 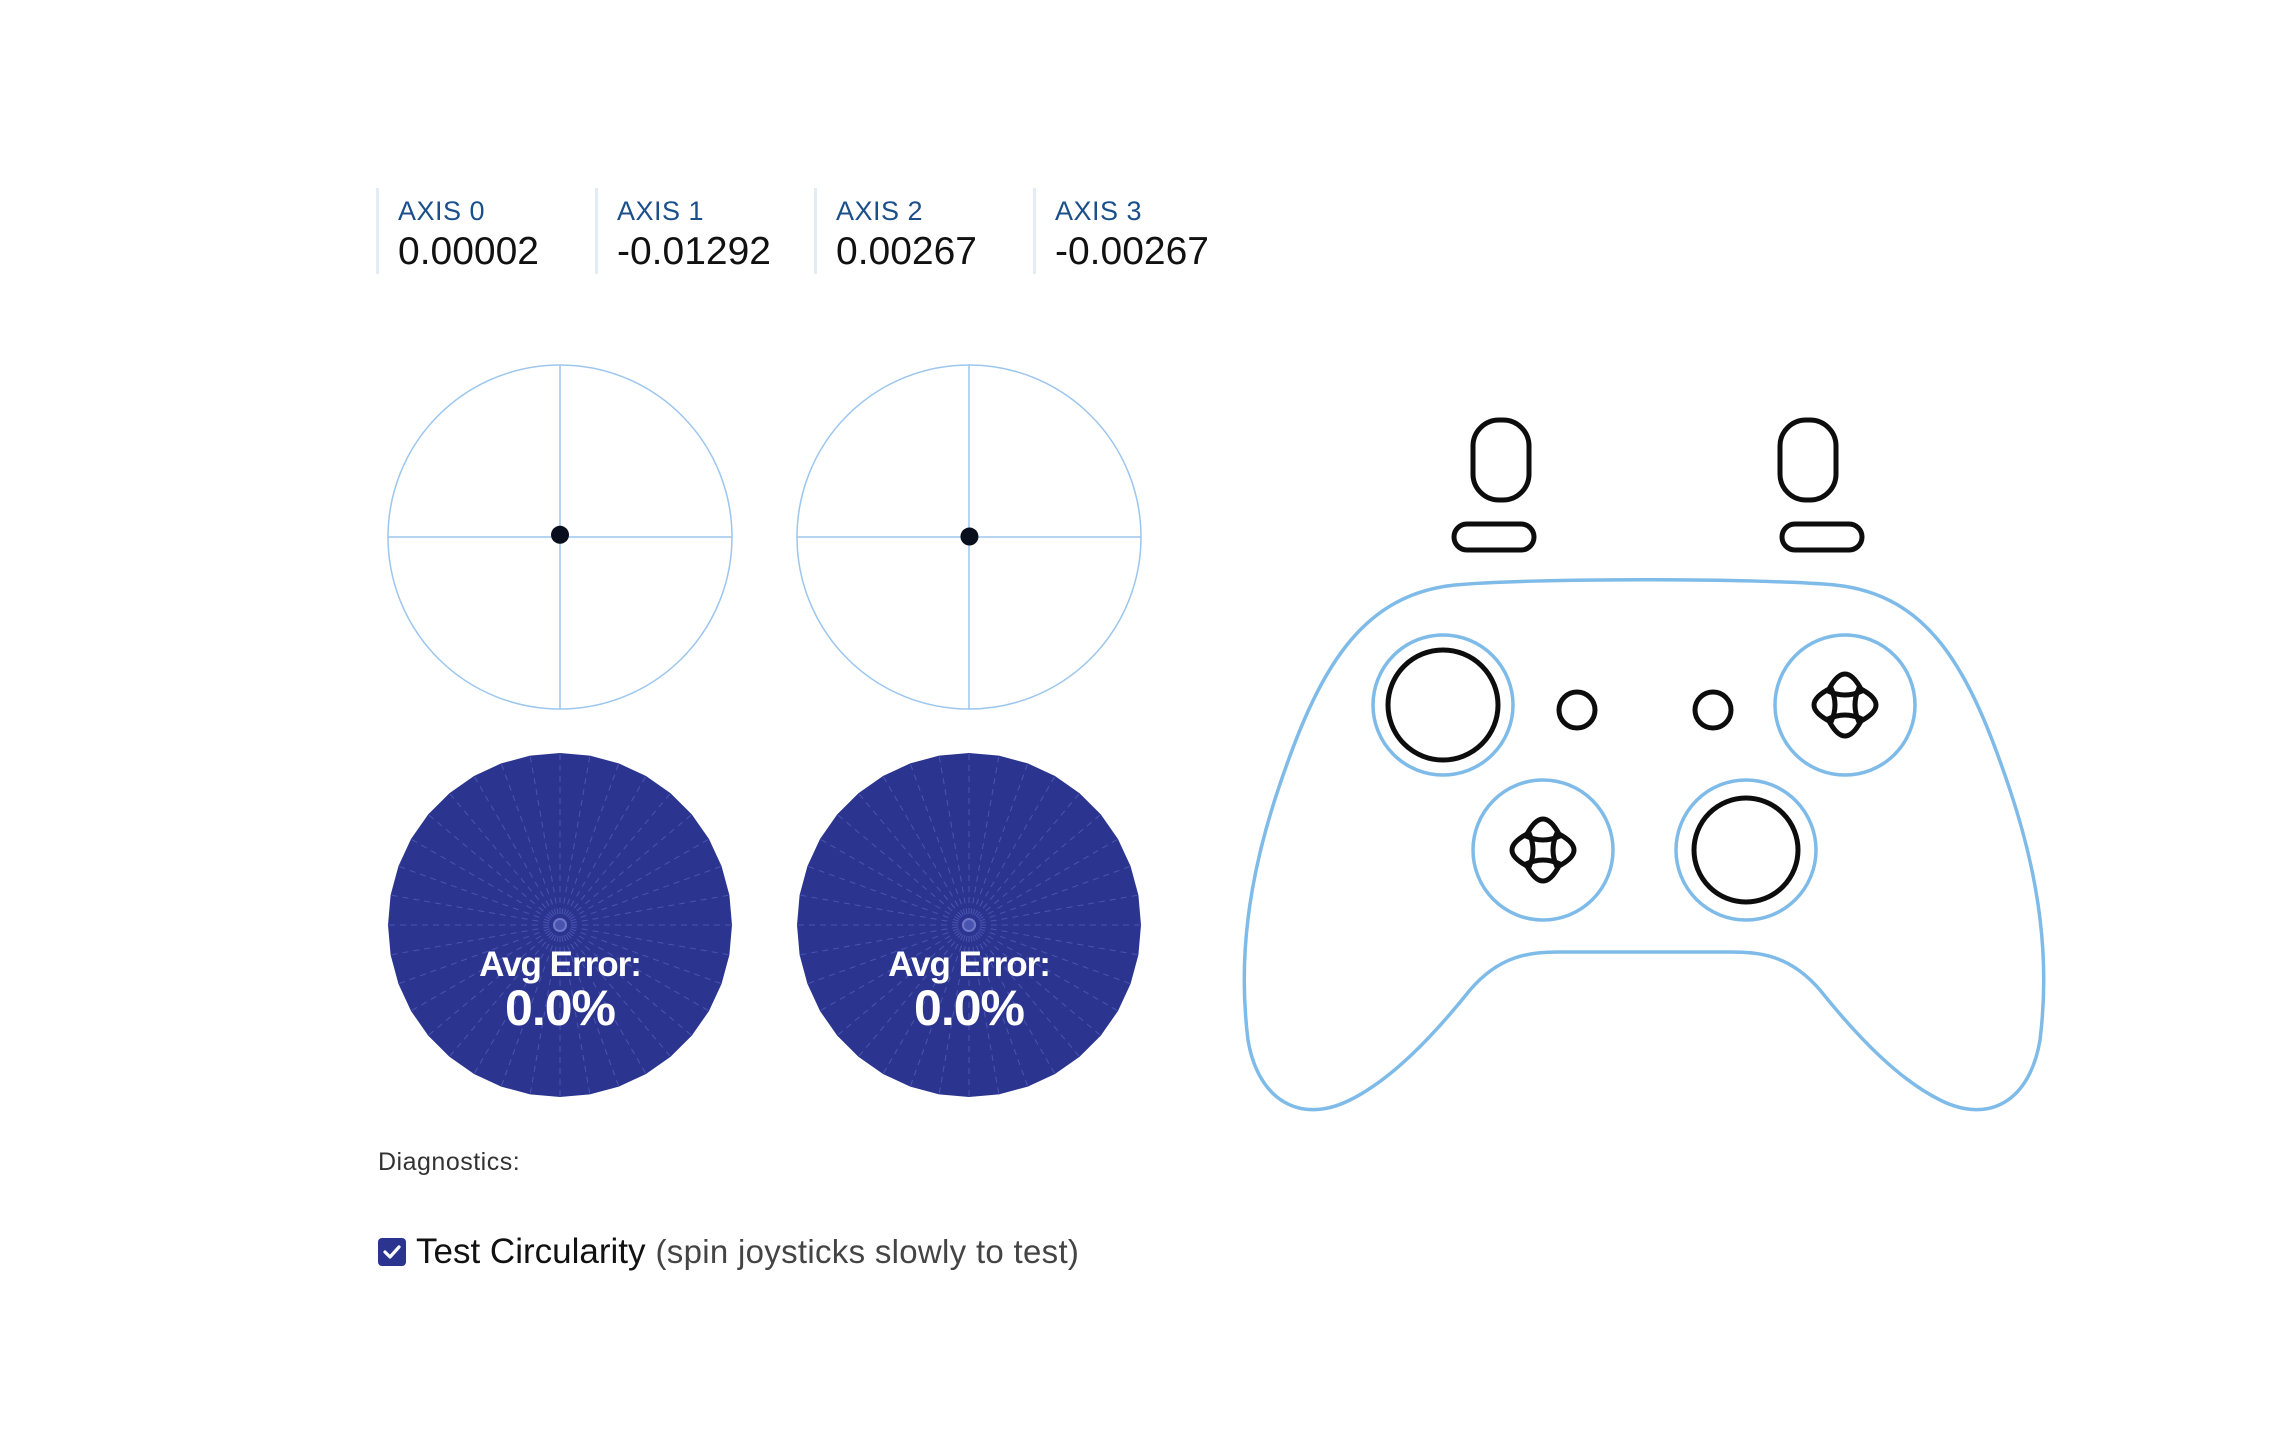 I want to click on axis-2-label: AXIS 2, so click(x=880, y=211).